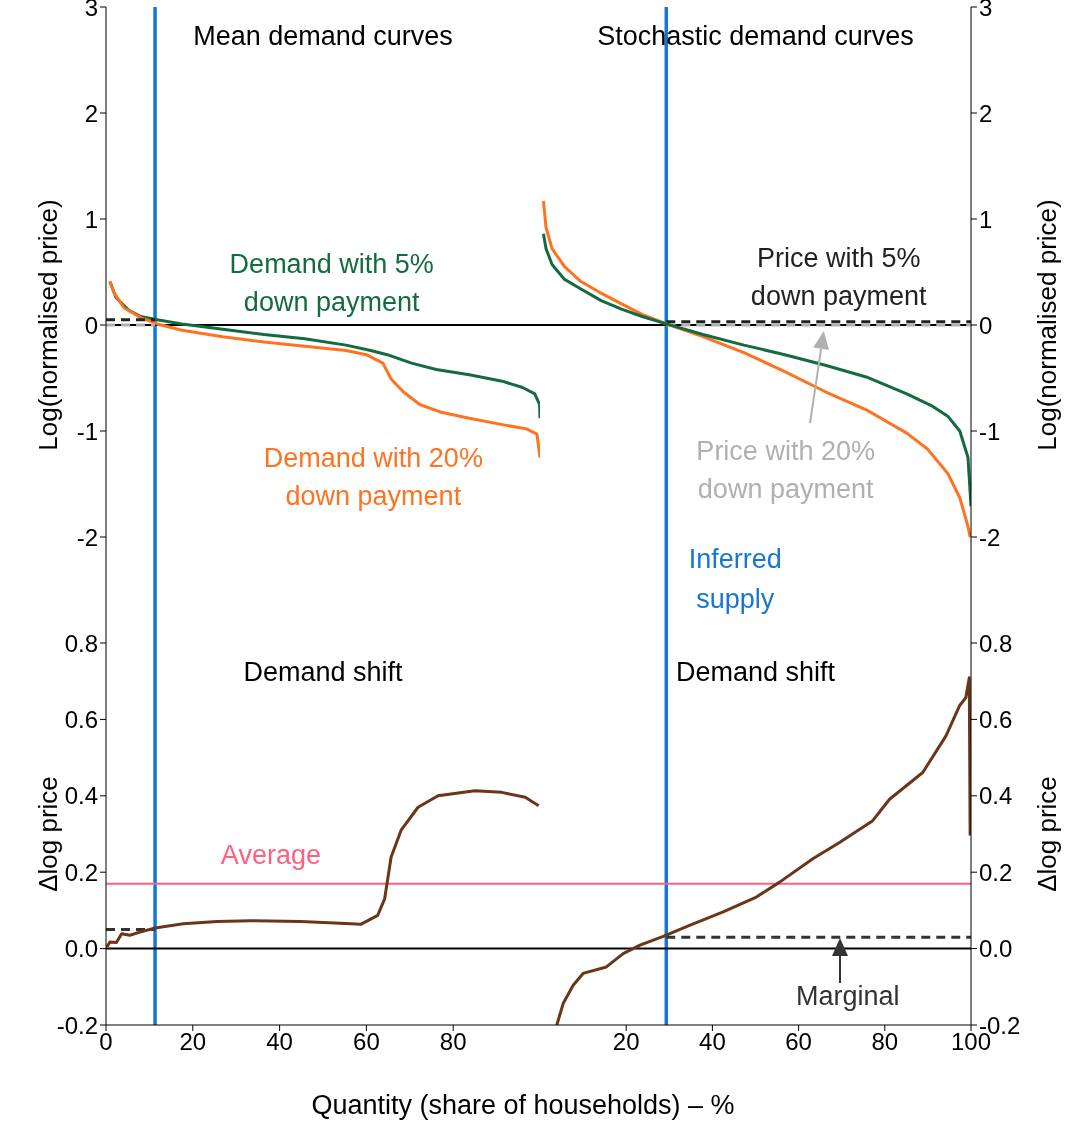 This screenshot has width=1081, height=1127. I want to click on y2-tick-label: 1, so click(986, 219).